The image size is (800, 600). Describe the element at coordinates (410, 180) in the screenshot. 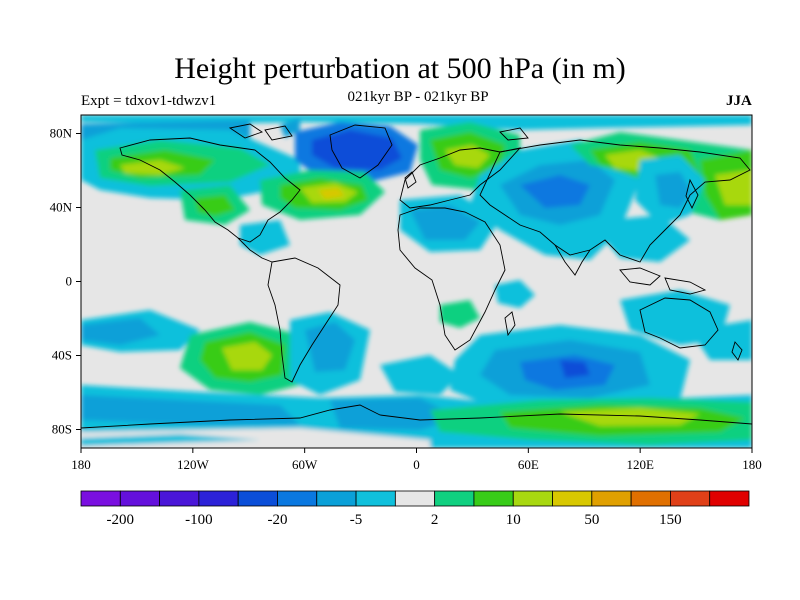

I see `uk-coast` at that location.